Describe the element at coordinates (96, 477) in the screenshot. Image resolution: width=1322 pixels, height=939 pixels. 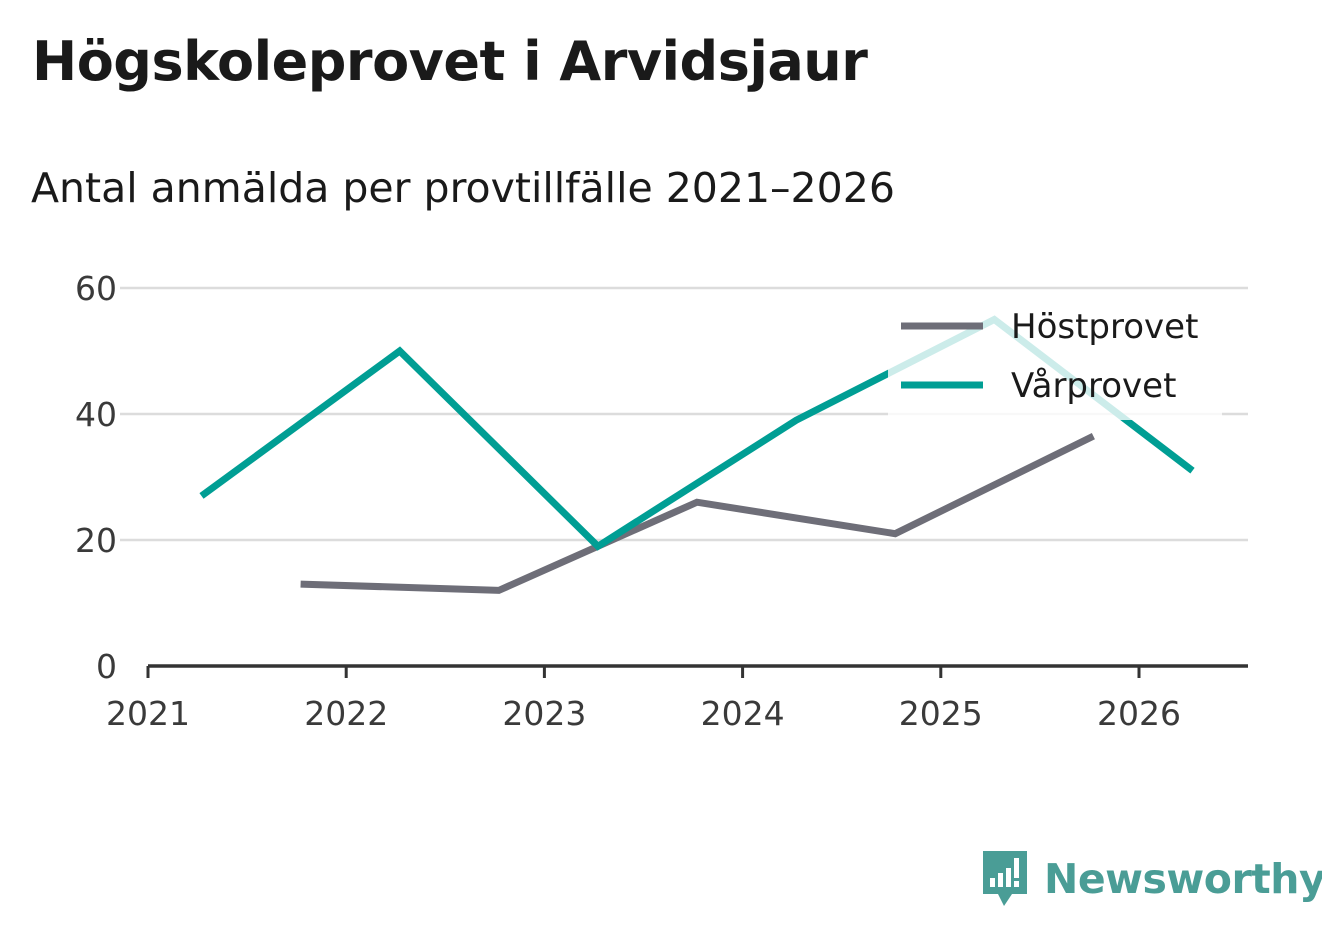
I see `y-axis-ticks: 0 20 40 60` at that location.